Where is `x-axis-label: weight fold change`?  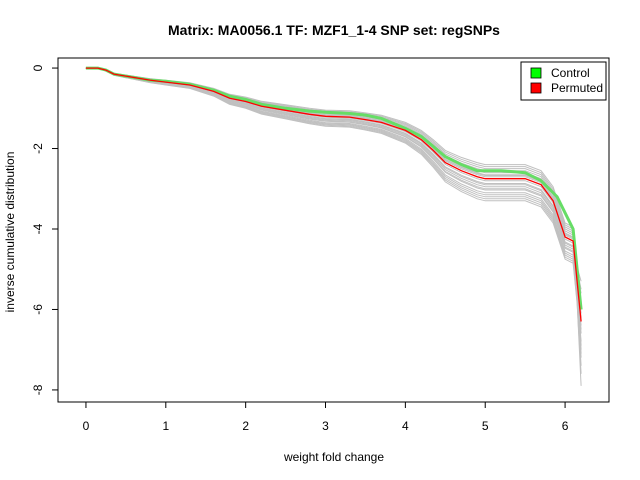 x-axis-label: weight fold change is located at coordinates (333, 457).